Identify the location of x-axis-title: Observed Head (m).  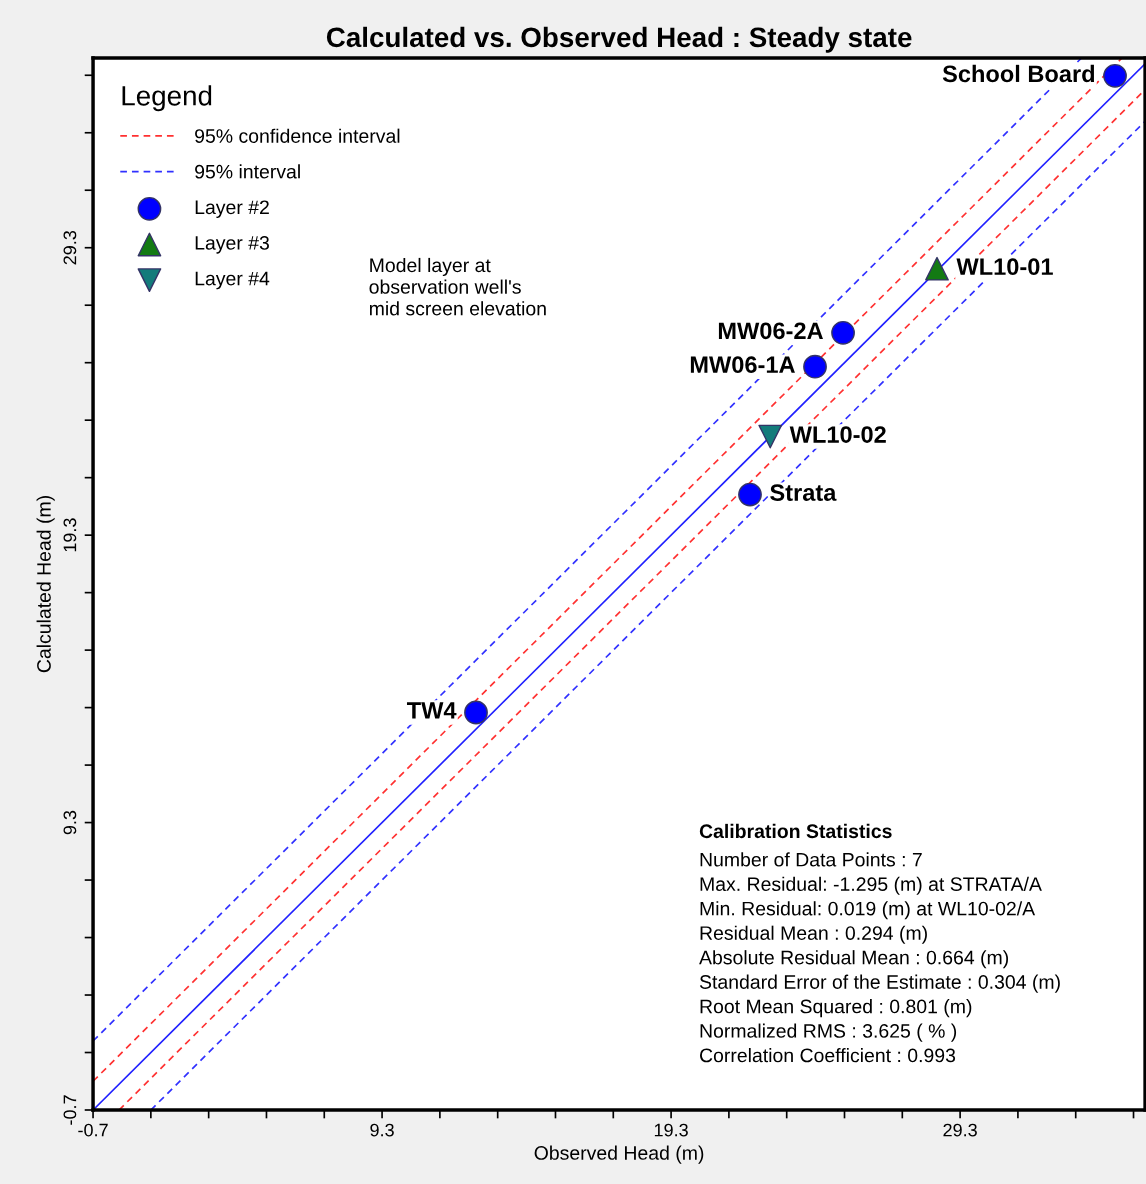
(619, 1154).